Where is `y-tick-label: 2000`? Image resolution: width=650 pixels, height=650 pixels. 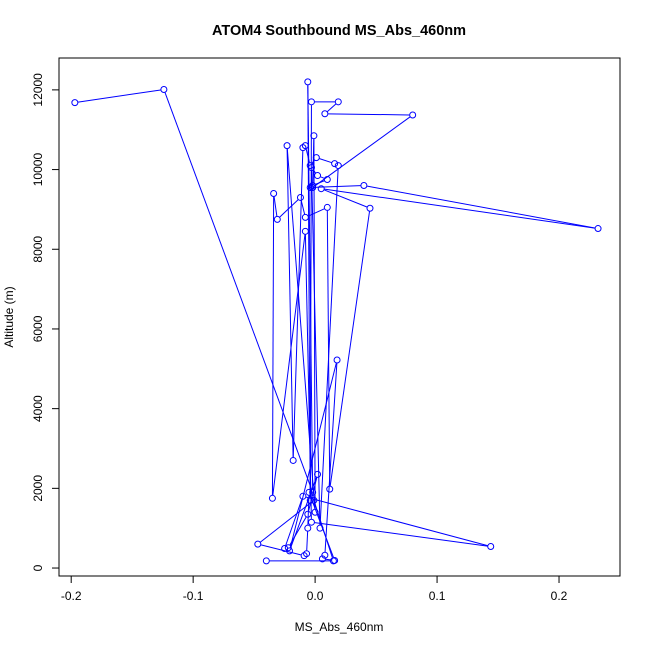 y-tick-label: 2000 is located at coordinates (38, 488).